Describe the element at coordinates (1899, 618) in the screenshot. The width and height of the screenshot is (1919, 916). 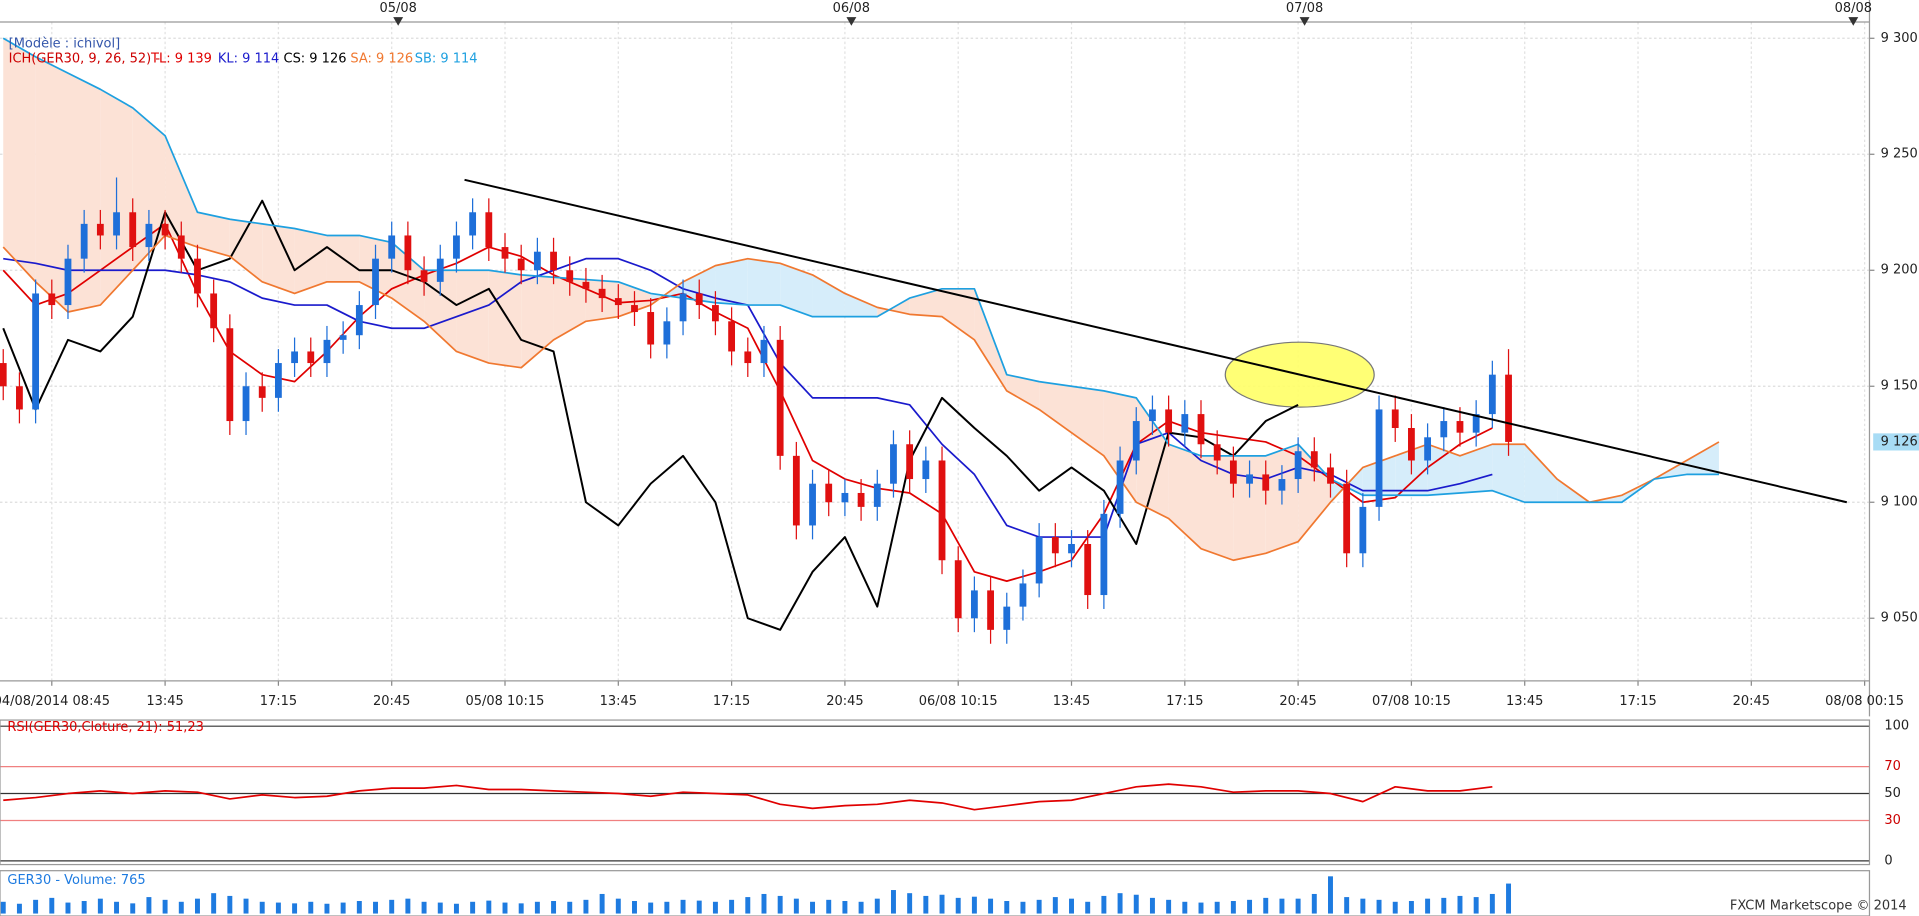
I see `y-tick-label: 9 050` at that location.